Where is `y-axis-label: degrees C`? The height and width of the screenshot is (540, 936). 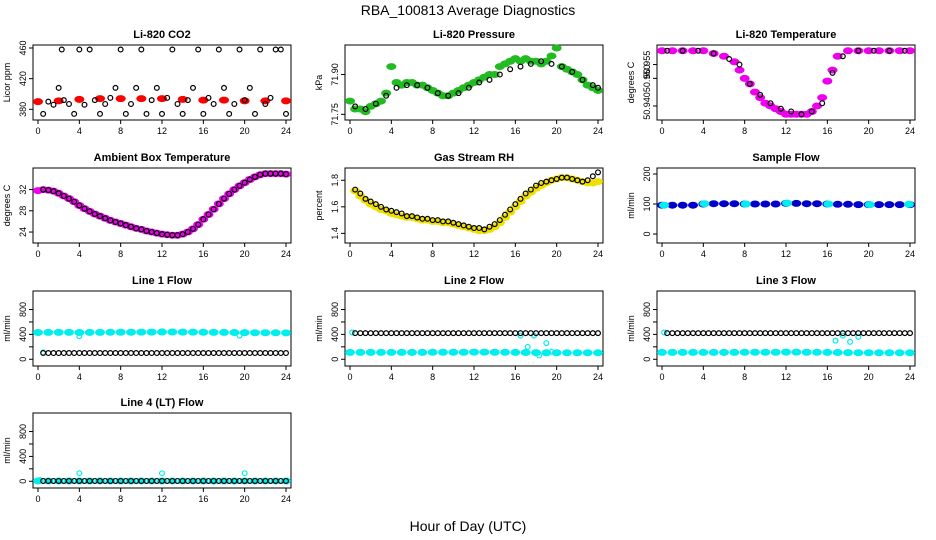 y-axis-label: degrees C is located at coordinates (631, 82).